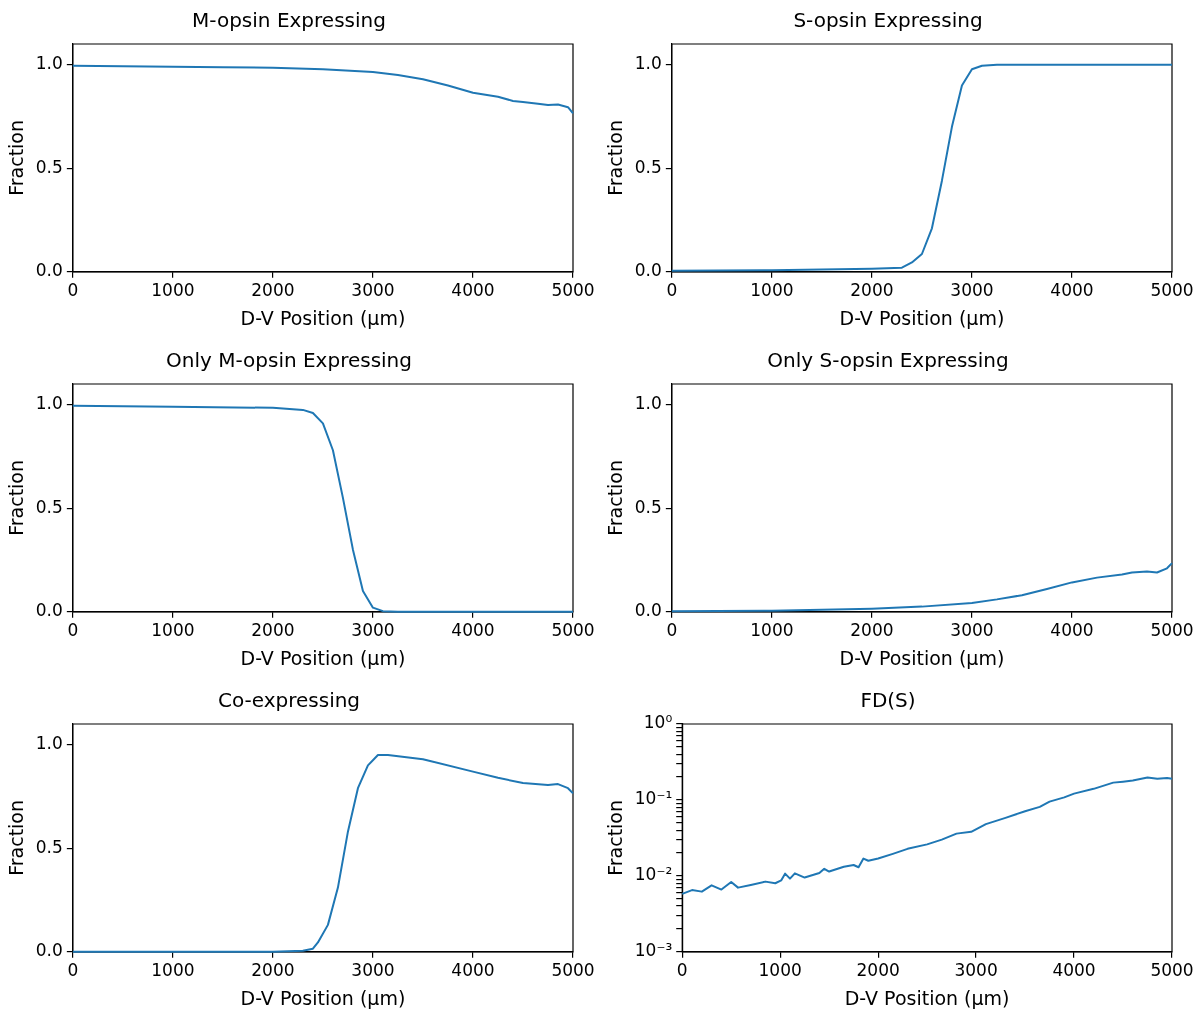  Describe the element at coordinates (289, 20) in the screenshot. I see `chart-title: M-opsin Expressing` at that location.